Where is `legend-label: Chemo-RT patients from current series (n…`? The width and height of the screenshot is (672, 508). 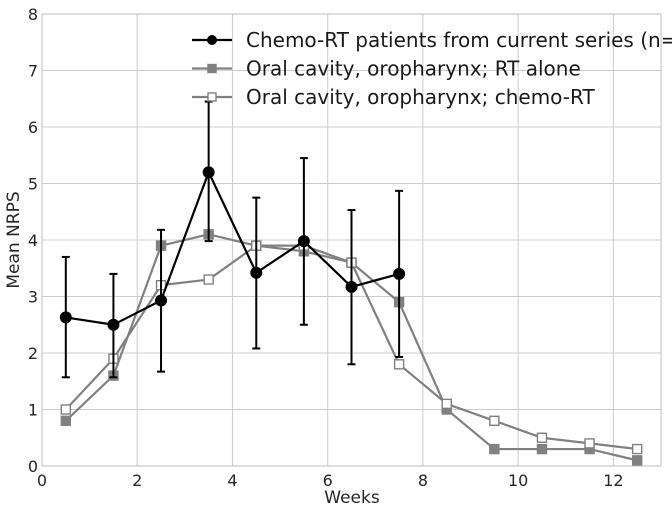 legend-label: Chemo-RT patients from current series (n… is located at coordinates (459, 40).